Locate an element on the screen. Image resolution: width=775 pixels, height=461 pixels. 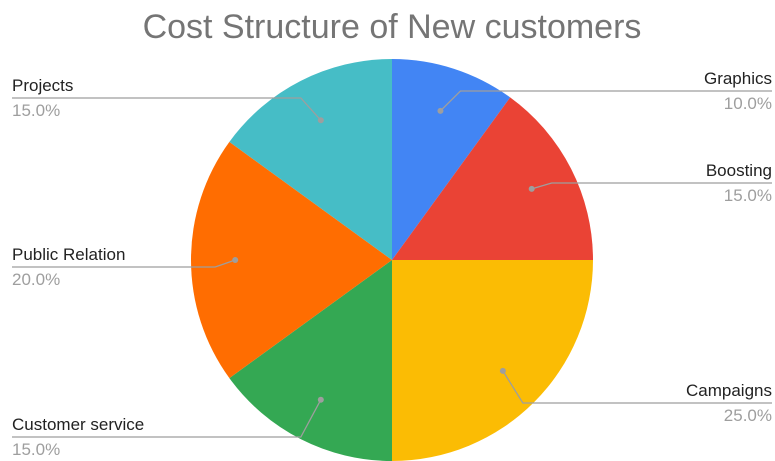
leader-line-boosting is located at coordinates (651, 186).